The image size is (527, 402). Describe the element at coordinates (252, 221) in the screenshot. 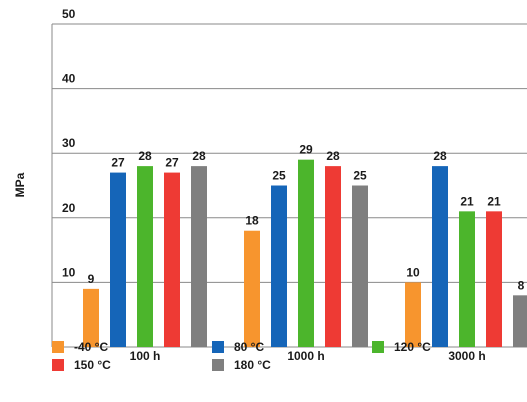

I see `data-label: 18` at that location.